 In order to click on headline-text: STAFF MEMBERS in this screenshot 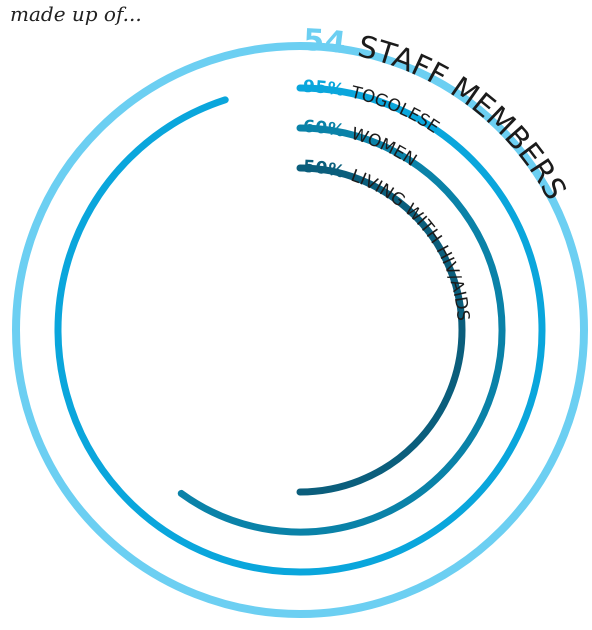, I will do `click(463, 117)`.